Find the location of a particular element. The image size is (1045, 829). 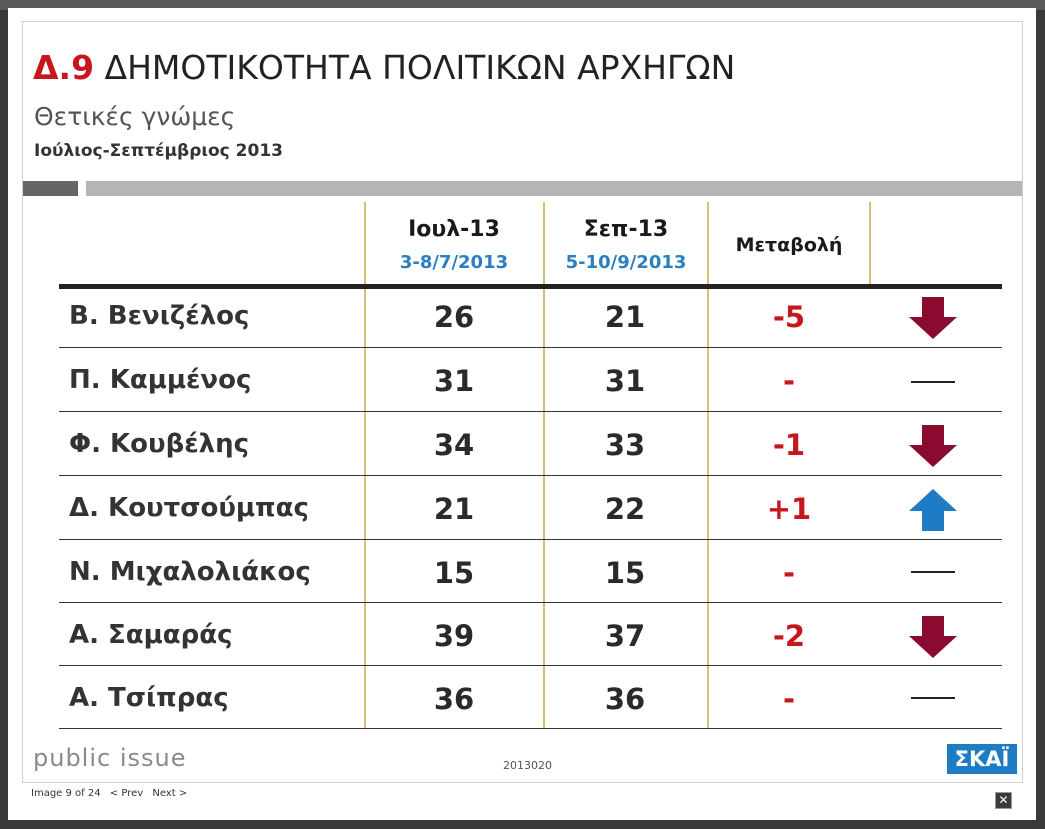

column-header-change-label: Μεταβολή is located at coordinates (789, 245).